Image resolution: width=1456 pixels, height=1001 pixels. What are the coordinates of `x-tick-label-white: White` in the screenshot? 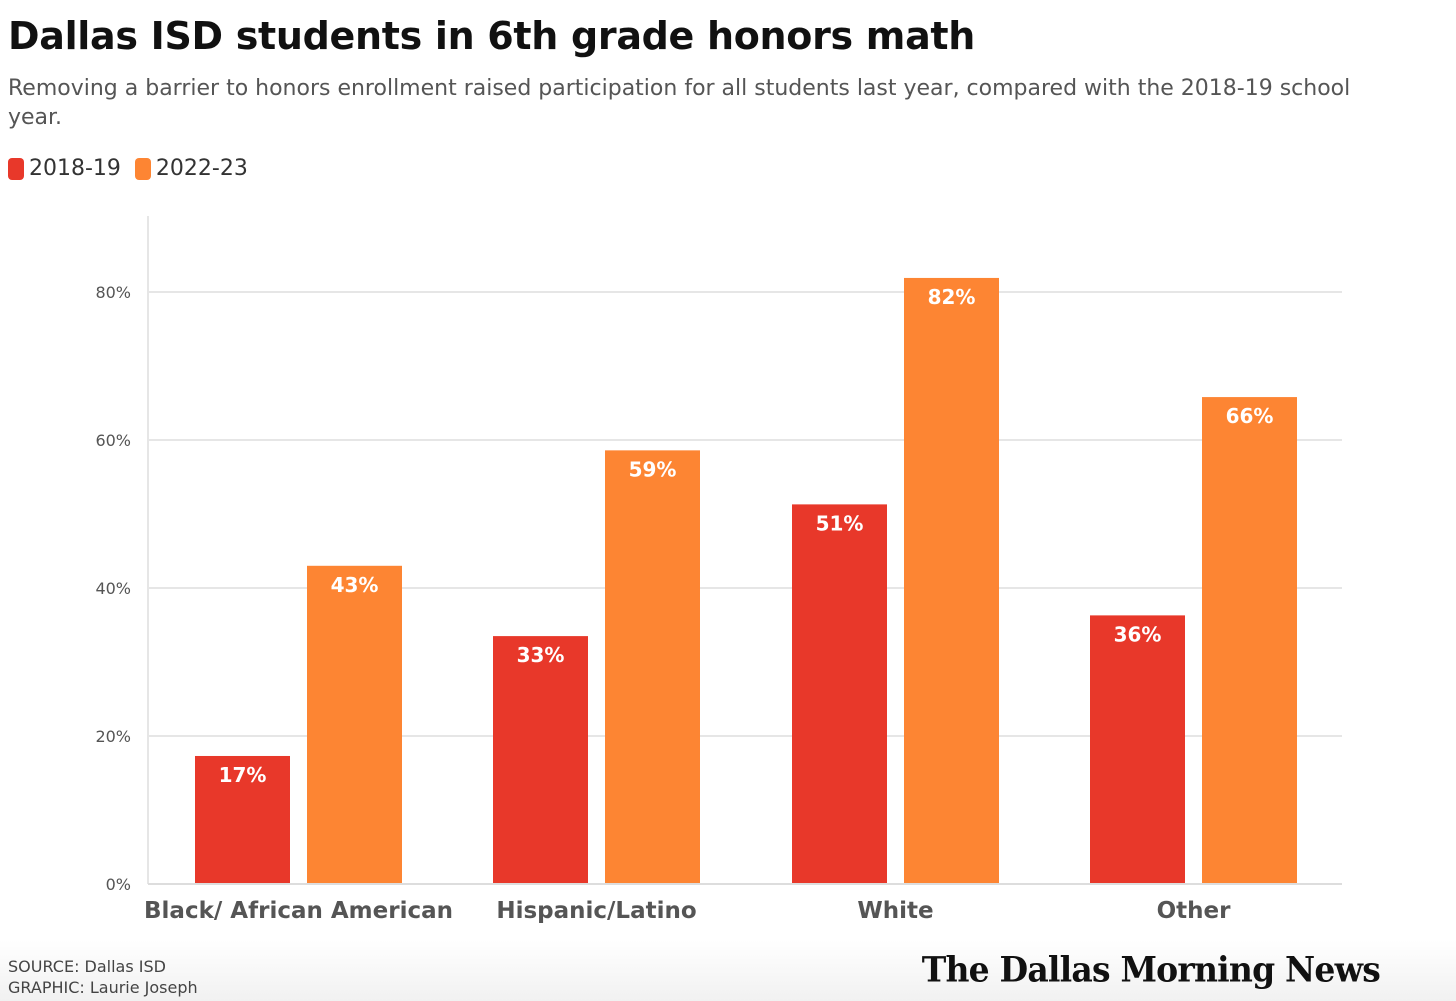 It's located at (895, 911).